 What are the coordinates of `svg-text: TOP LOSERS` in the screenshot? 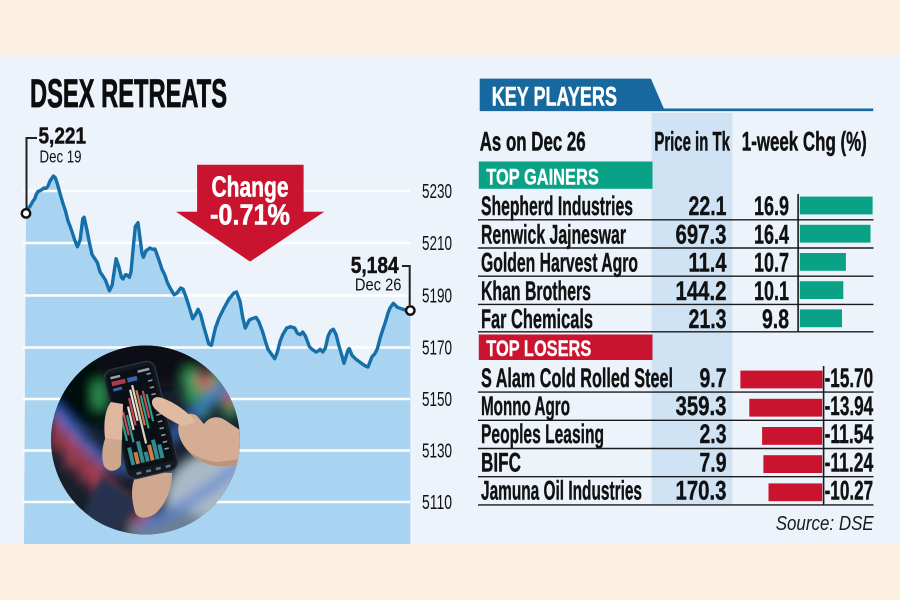 It's located at (538, 348).